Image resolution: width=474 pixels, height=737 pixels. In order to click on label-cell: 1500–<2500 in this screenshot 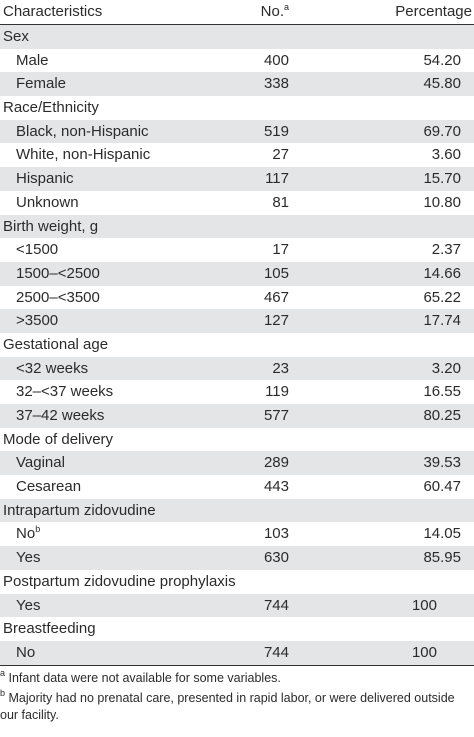, I will do `click(58, 274)`.